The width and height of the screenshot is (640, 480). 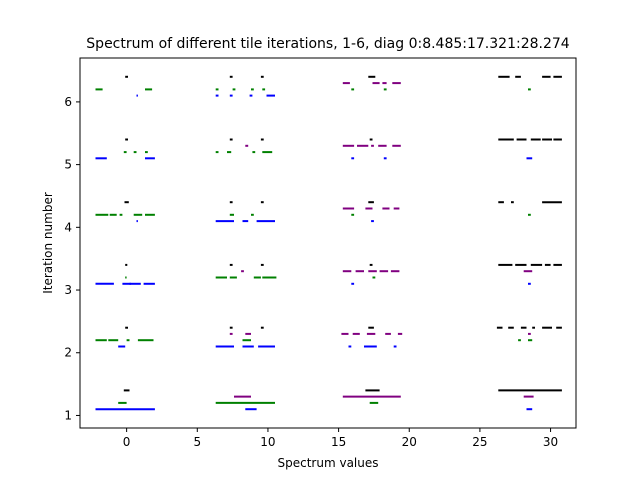 What do you see at coordinates (338, 442) in the screenshot?
I see `x-tick-label: 15` at bounding box center [338, 442].